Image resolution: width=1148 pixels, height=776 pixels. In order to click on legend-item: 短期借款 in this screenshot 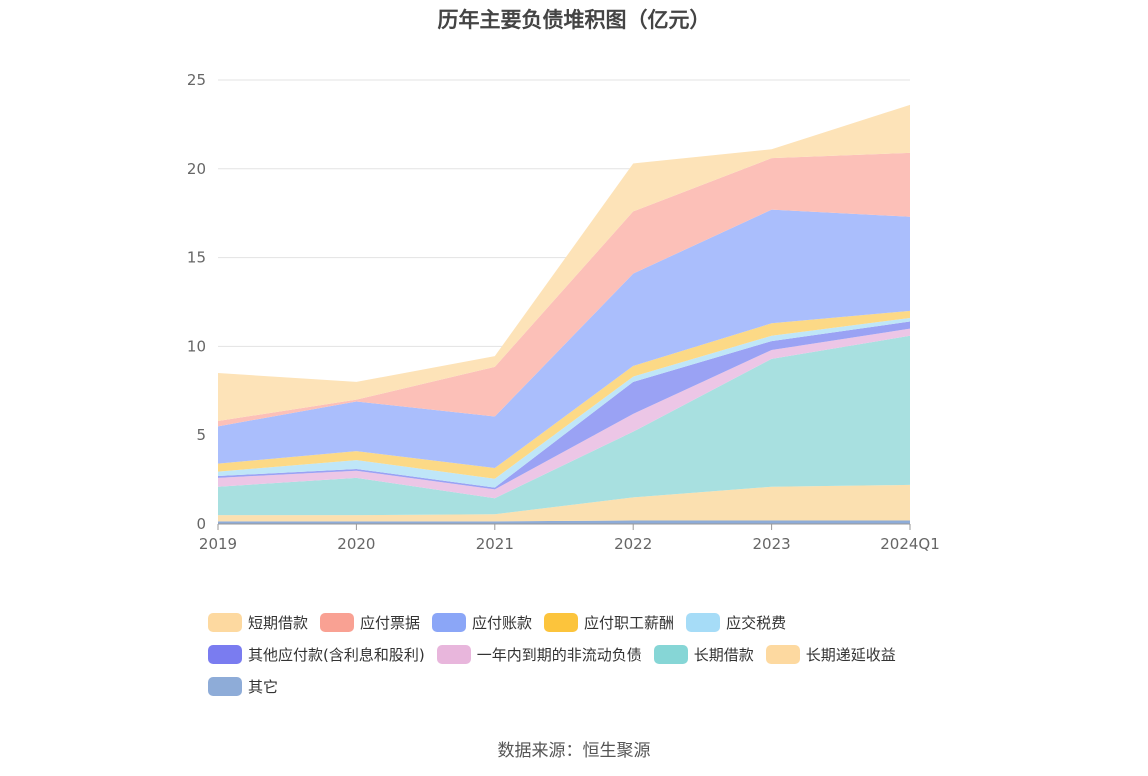, I will do `click(258, 622)`.